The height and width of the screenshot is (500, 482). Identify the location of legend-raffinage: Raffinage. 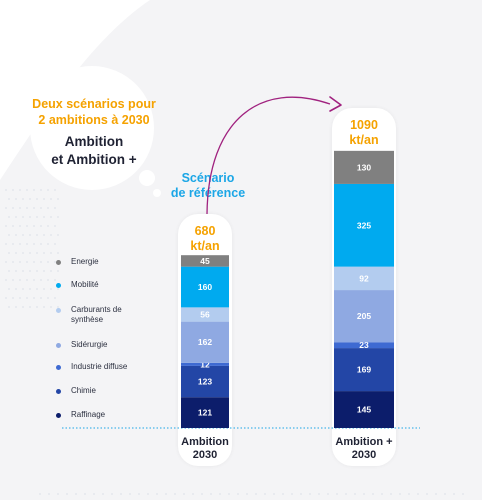
(80, 415).